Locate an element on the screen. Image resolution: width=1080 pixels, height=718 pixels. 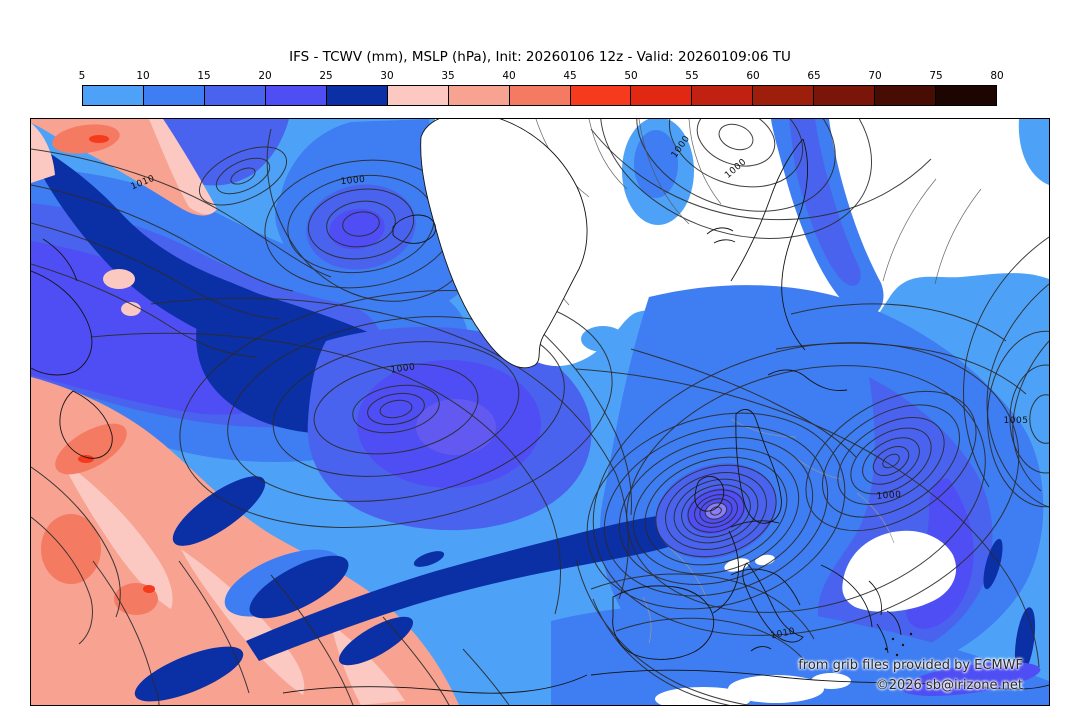
contour-label: 1000 is located at coordinates (889, 496).